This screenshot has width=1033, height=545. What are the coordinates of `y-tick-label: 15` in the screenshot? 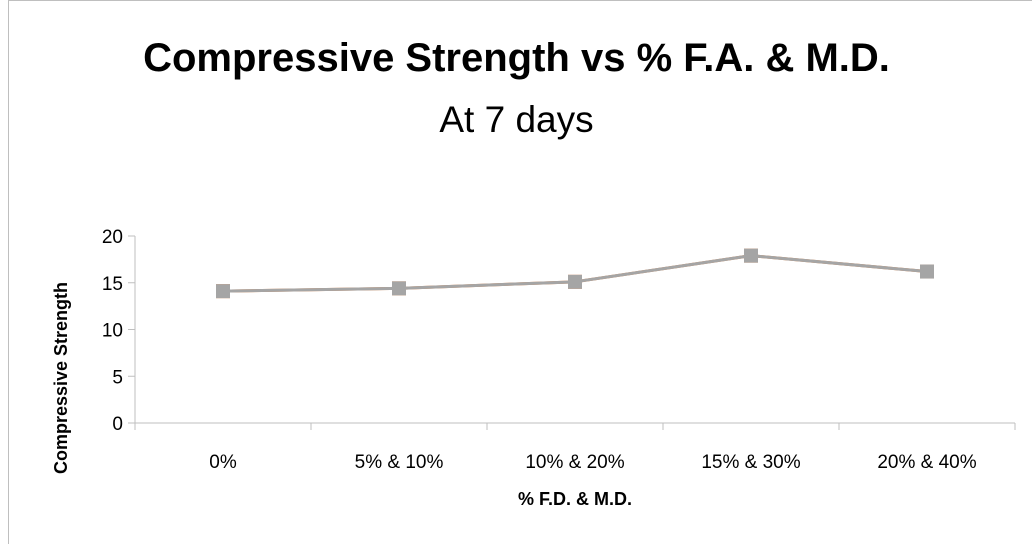 It's located at (112, 284).